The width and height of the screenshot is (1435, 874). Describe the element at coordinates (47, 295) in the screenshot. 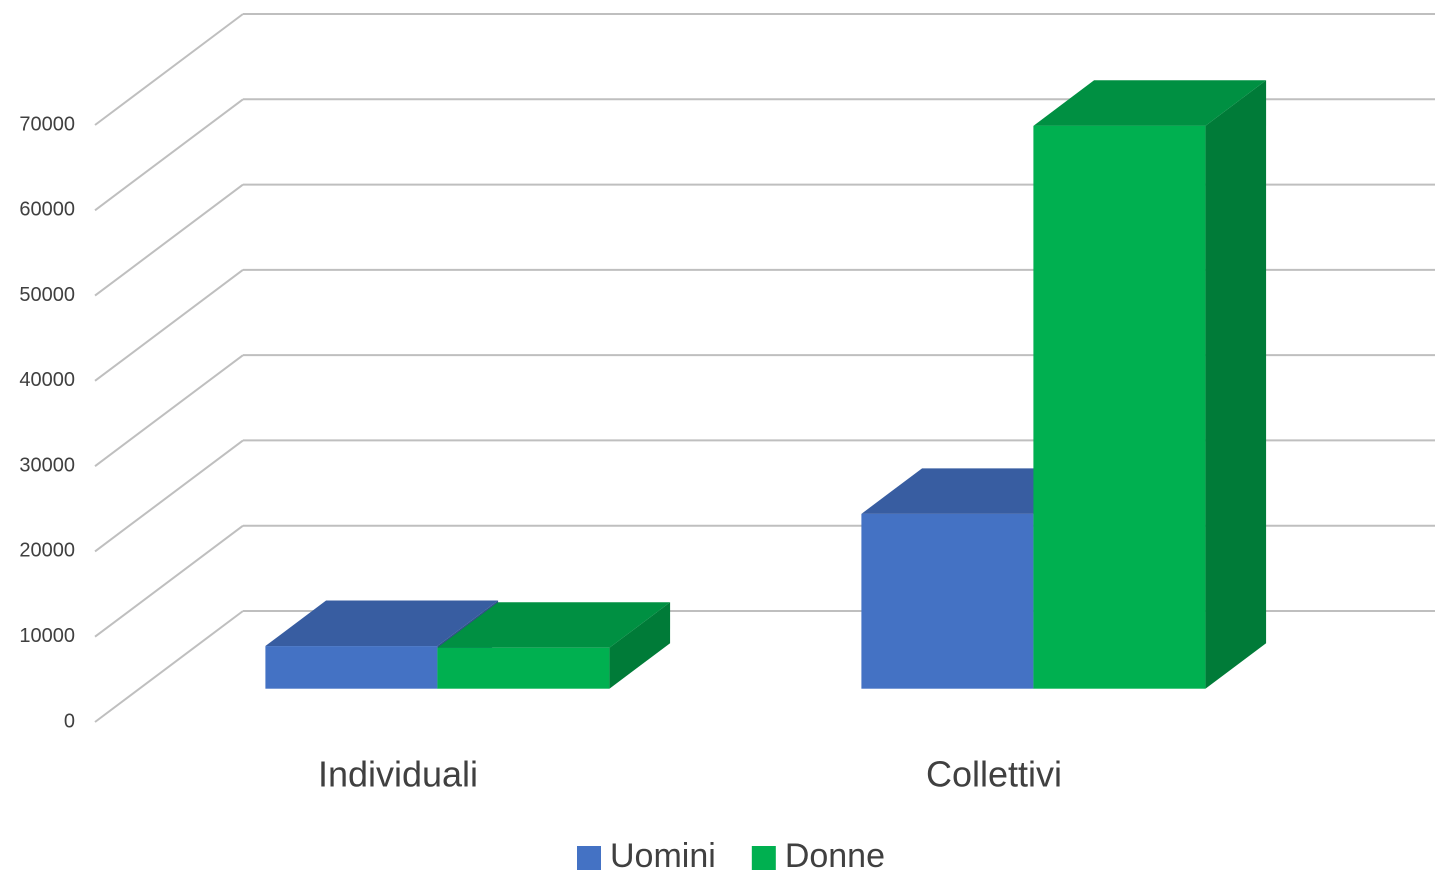

I see `y-tick-label: 50000` at that location.